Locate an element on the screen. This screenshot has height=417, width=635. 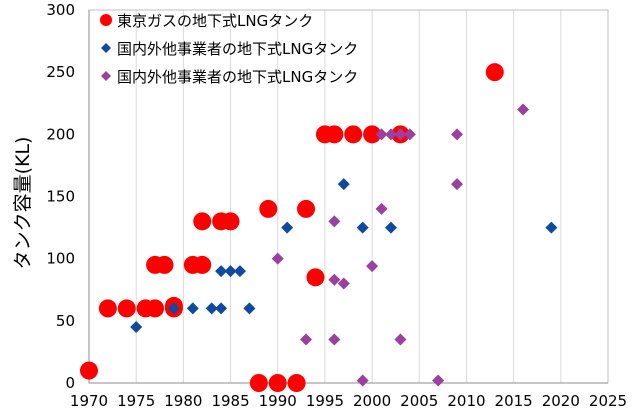
y-tick-label-100: 100 is located at coordinates (60, 259).